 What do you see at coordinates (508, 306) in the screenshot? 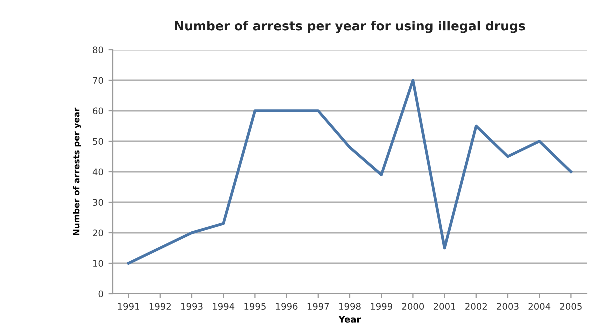
I see `x-tick-label: 2003` at bounding box center [508, 306].